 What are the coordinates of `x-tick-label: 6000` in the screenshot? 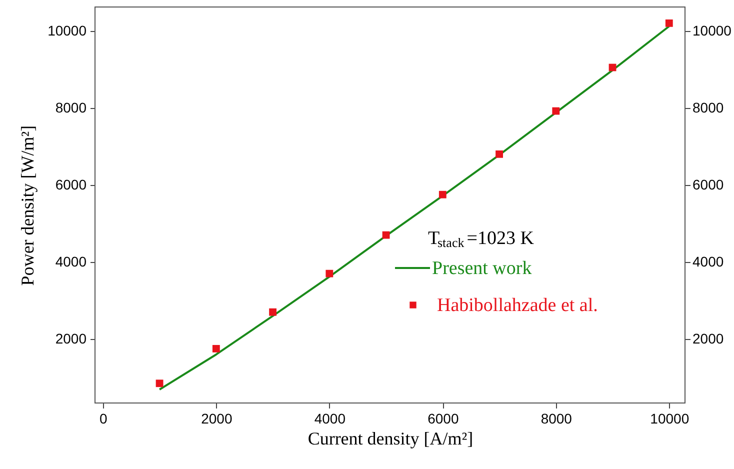 It's located at (443, 418).